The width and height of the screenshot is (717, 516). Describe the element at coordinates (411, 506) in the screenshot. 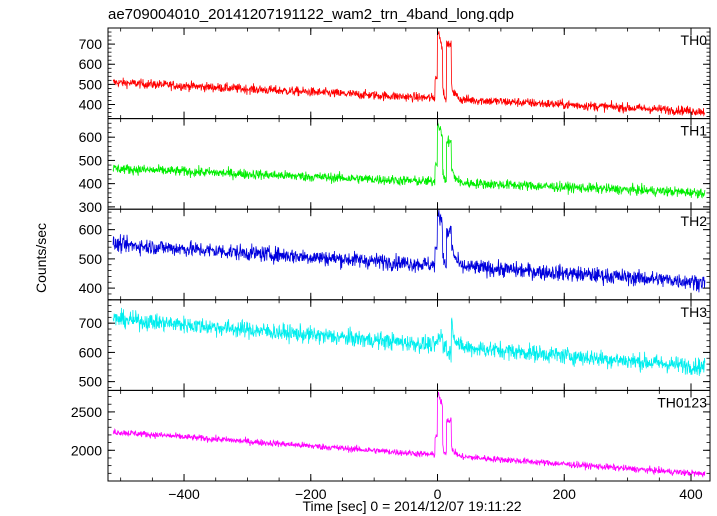

I see `x-axis-label: Time [sec] 0 = 2014/12/07 19:11:22` at that location.